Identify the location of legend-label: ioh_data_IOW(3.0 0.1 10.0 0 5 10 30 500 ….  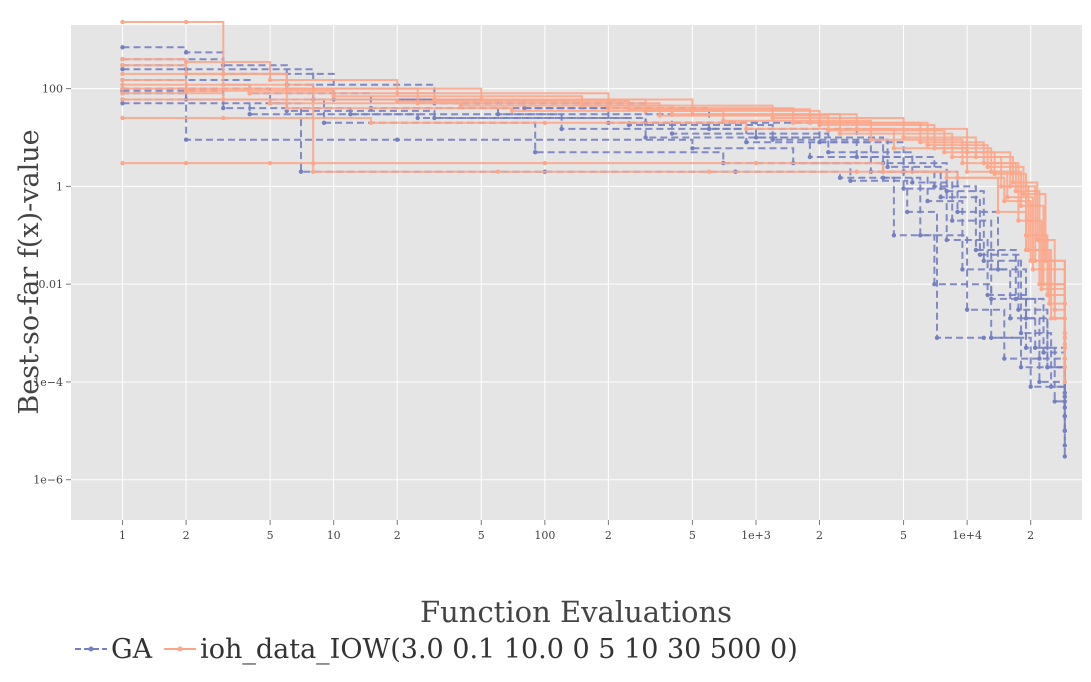
(499, 649).